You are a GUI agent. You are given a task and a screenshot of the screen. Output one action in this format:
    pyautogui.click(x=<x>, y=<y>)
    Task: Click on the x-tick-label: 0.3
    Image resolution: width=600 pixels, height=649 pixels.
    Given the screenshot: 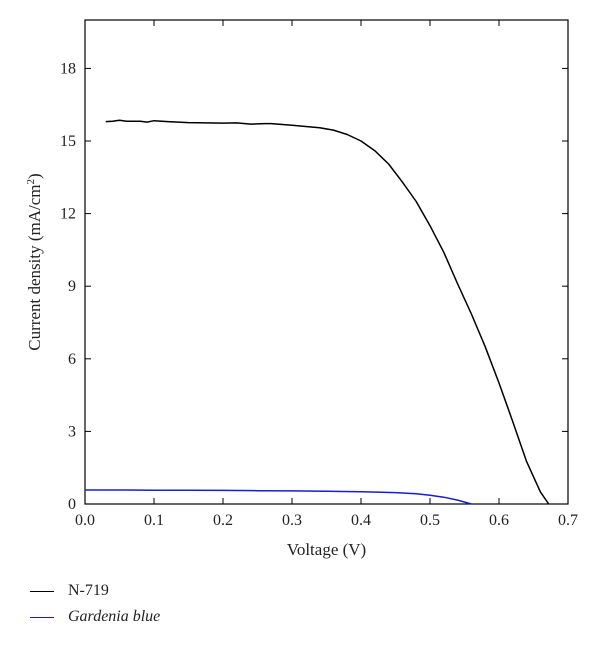 What is the action you would take?
    pyautogui.click(x=292, y=520)
    